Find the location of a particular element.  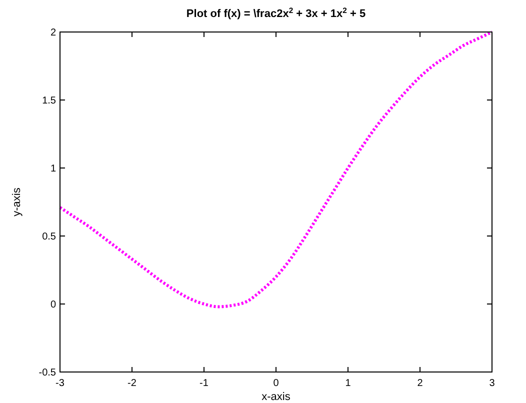

chart-title: Plot of f(x) = \frac2x$^{2}$ + 3x + 1x$^{2}$ + 5 is located at coordinates (276, 13).